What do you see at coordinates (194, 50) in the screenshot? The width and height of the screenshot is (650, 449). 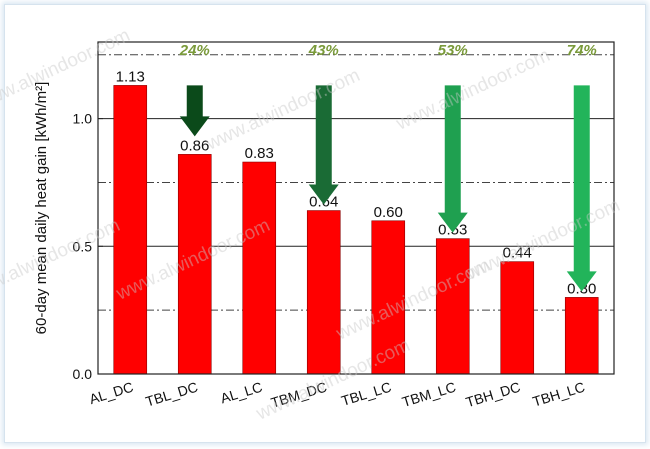 I see `reduction-percent: 24%` at bounding box center [194, 50].